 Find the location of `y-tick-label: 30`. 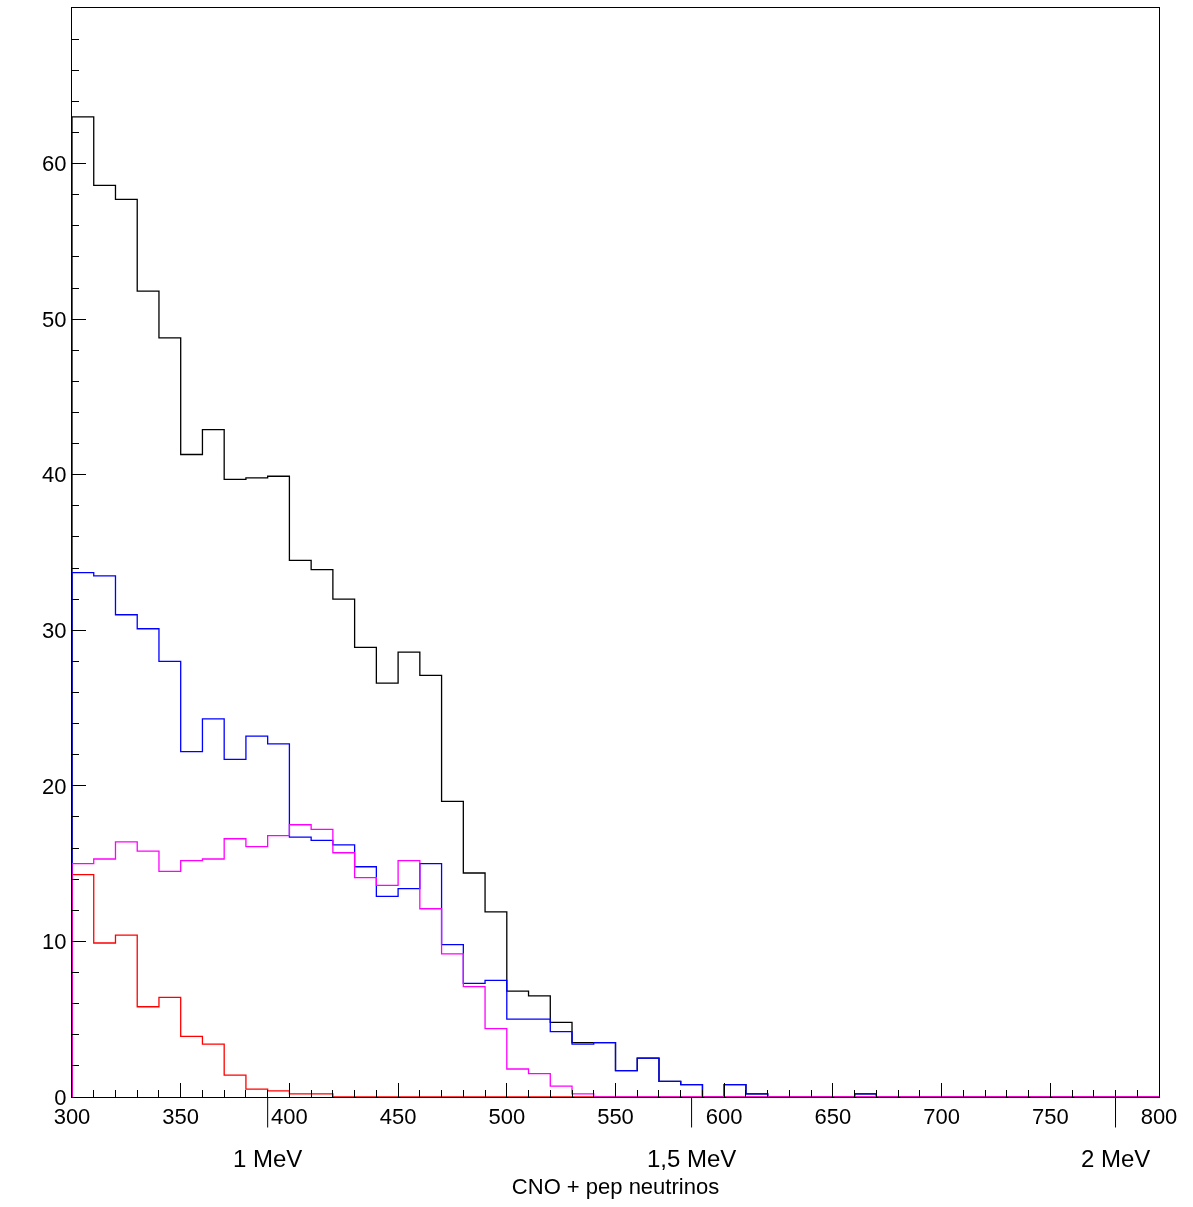

y-tick-label: 30 is located at coordinates (54, 630).